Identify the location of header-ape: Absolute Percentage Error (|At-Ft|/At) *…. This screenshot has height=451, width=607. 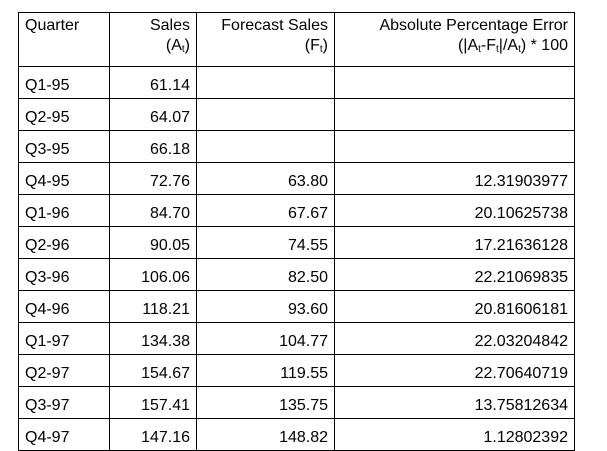
(454, 39).